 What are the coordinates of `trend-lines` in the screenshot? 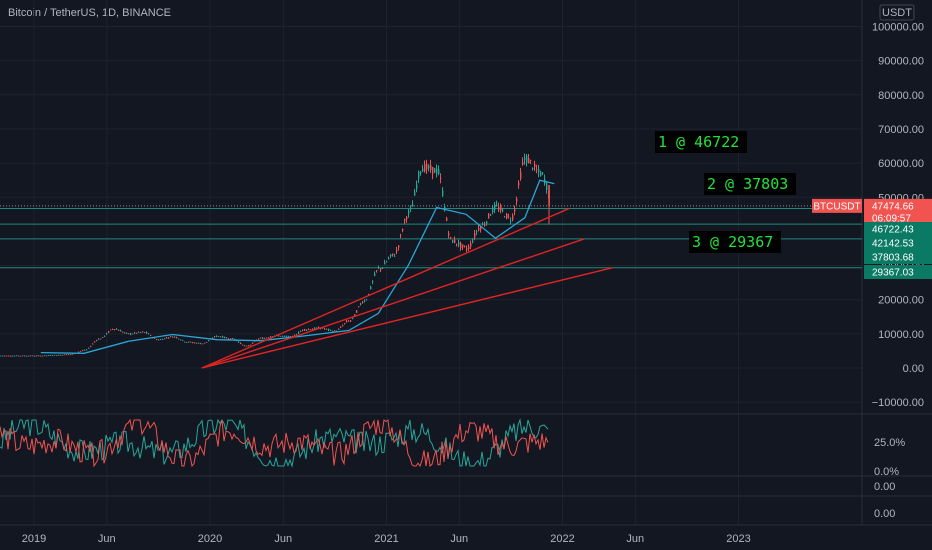 It's located at (407, 288).